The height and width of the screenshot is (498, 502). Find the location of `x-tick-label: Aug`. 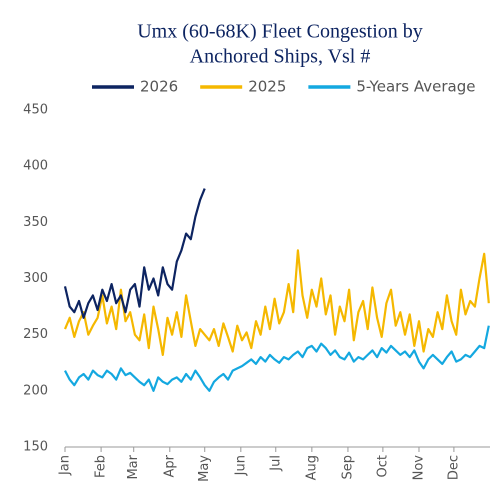

x-tick-label: Aug is located at coordinates (311, 467).